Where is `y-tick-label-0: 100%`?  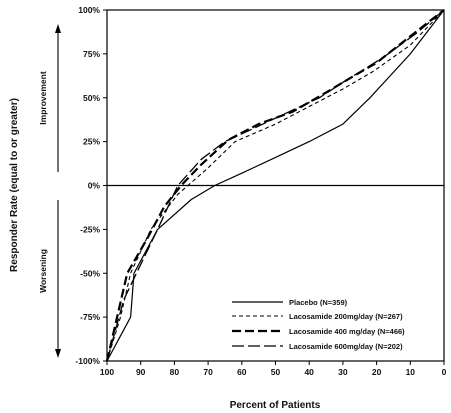 y-tick-label-0: 100% is located at coordinates (89, 10).